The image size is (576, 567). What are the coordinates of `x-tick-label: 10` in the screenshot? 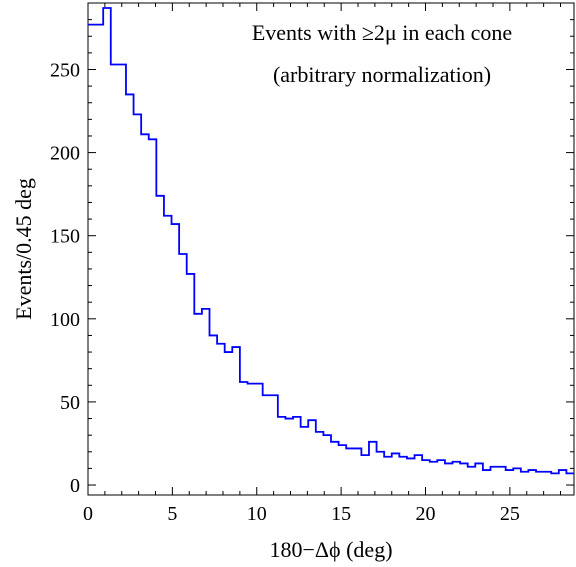 It's located at (257, 514).